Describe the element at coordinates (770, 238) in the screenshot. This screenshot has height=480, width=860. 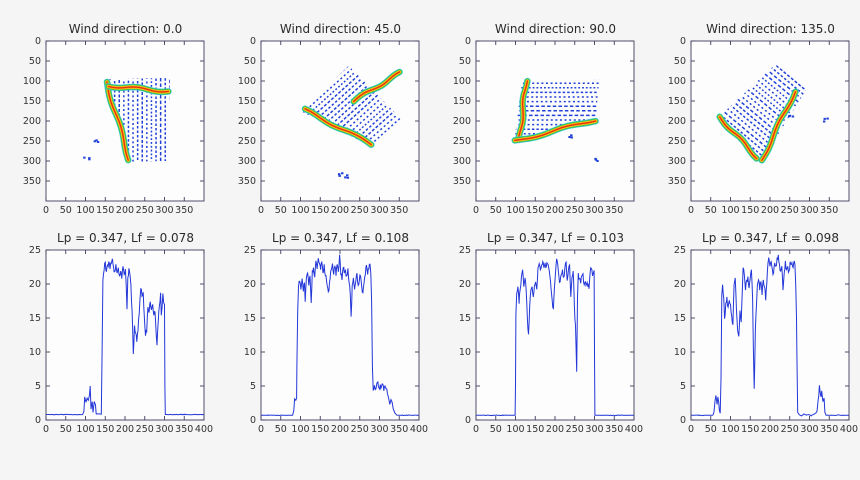
I see `subplot-title: Lp = 0.347, Lf = 0.098` at that location.